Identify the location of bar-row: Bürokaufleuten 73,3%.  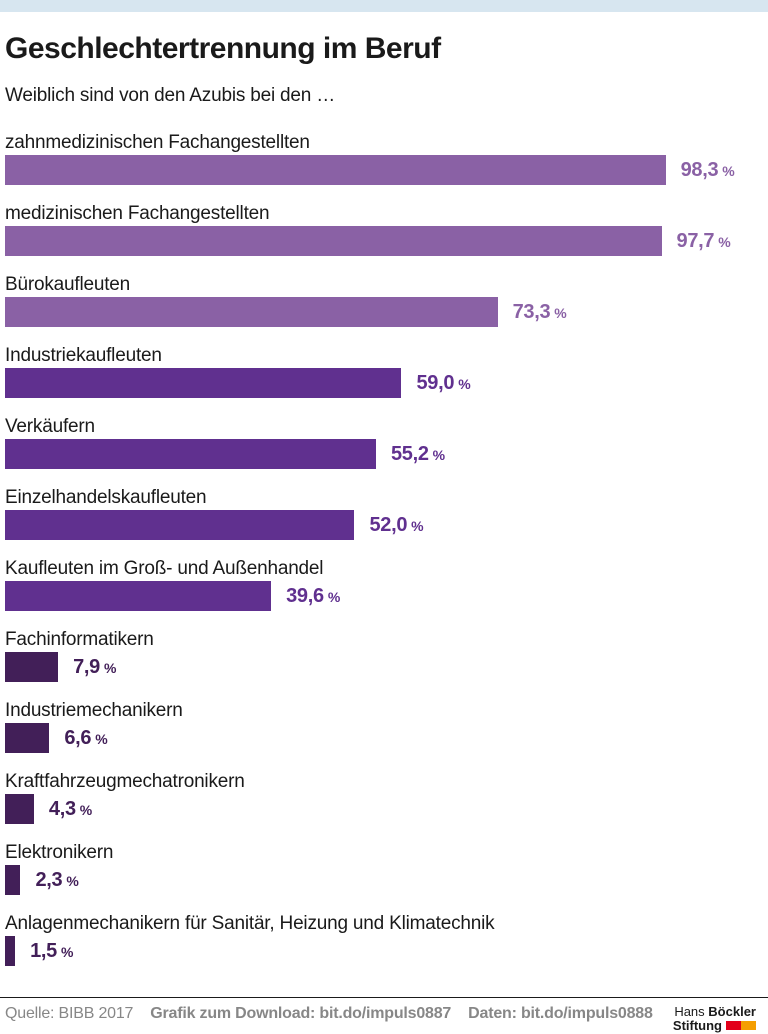
(381, 300).